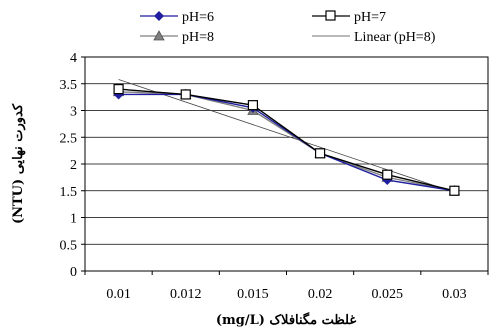 Image resolution: width=496 pixels, height=330 pixels. What do you see at coordinates (69, 138) in the screenshot?
I see `y-tick-label: 2.5` at bounding box center [69, 138].